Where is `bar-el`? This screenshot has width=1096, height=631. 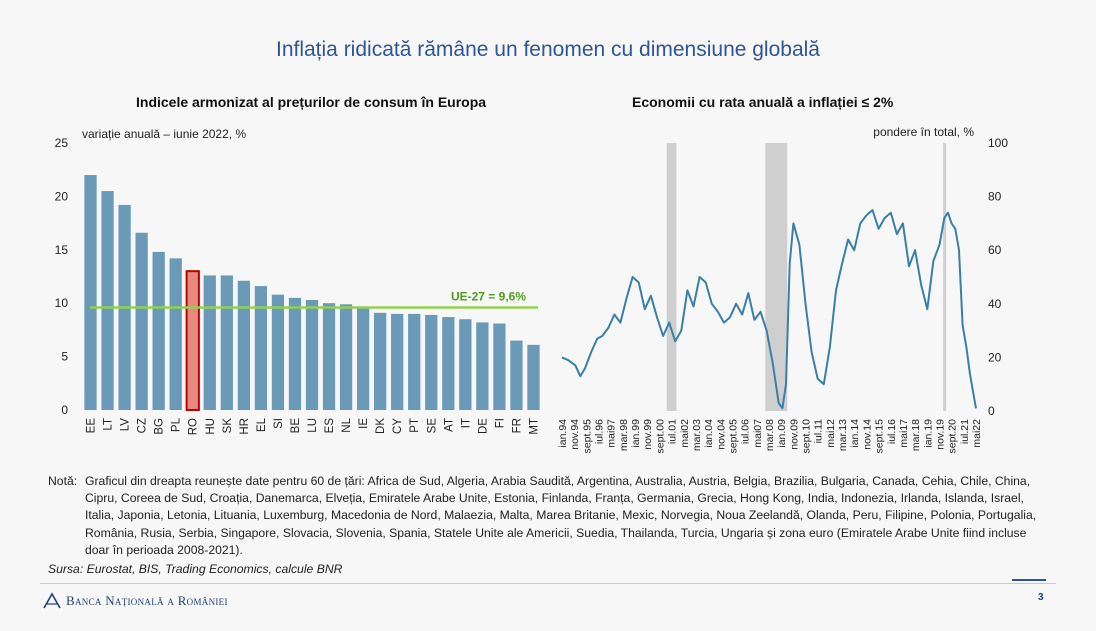 bar-el is located at coordinates (261, 348).